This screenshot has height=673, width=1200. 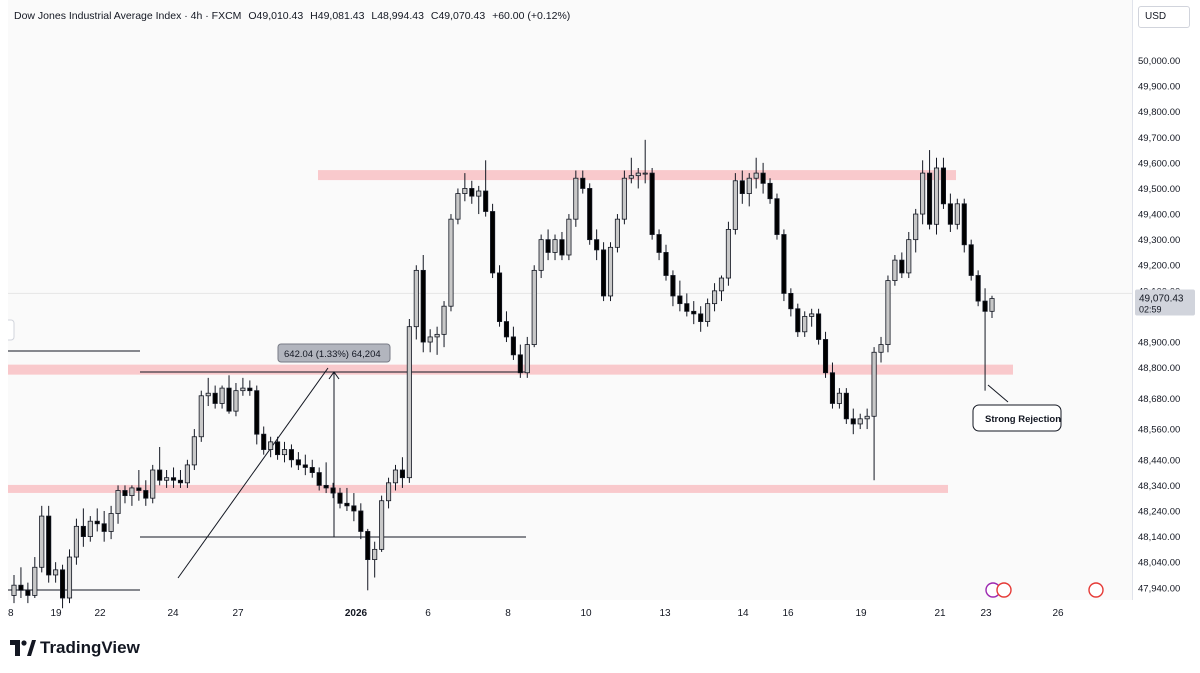 What do you see at coordinates (428, 613) in the screenshot?
I see `x-axis-tick-label: 6` at bounding box center [428, 613].